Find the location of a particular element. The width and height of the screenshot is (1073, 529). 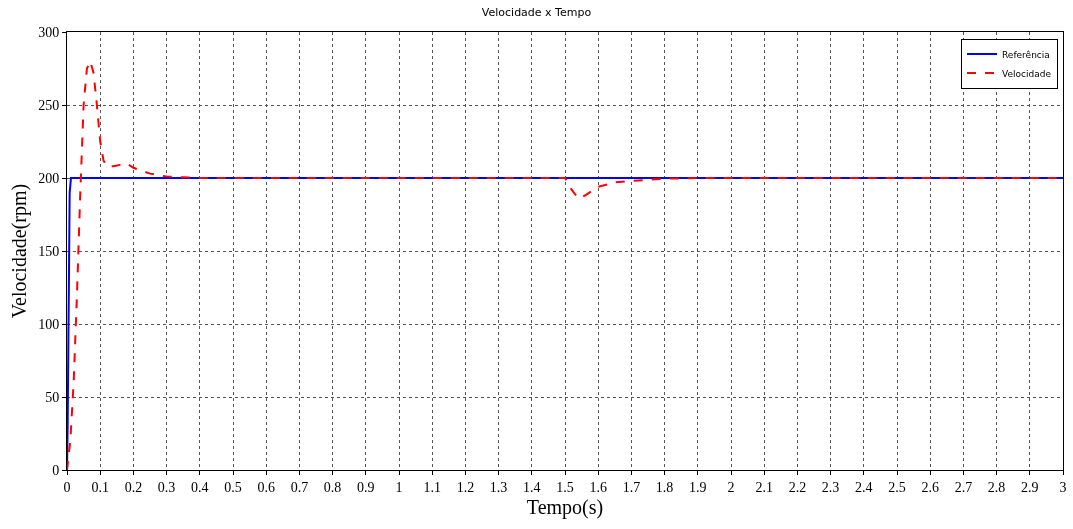

y-tick-label: 250 is located at coordinates (49, 105).